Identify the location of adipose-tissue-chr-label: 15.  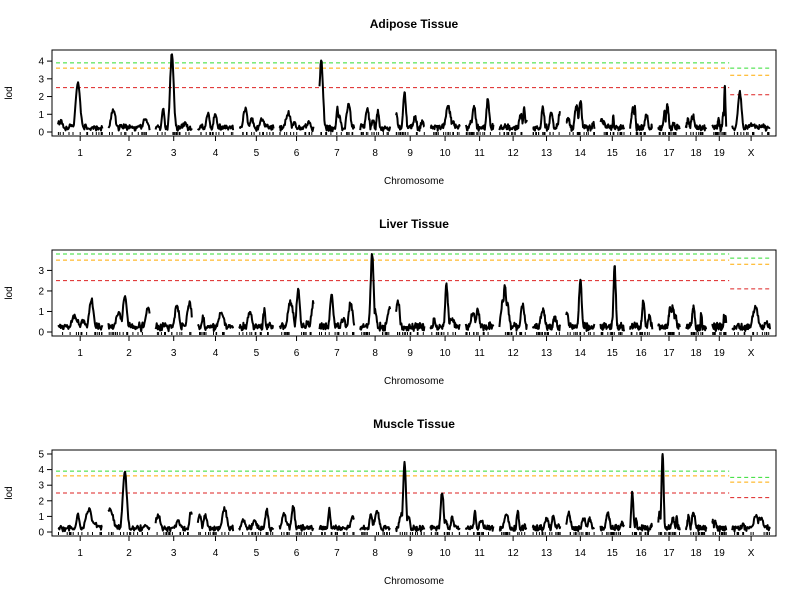
(613, 153).